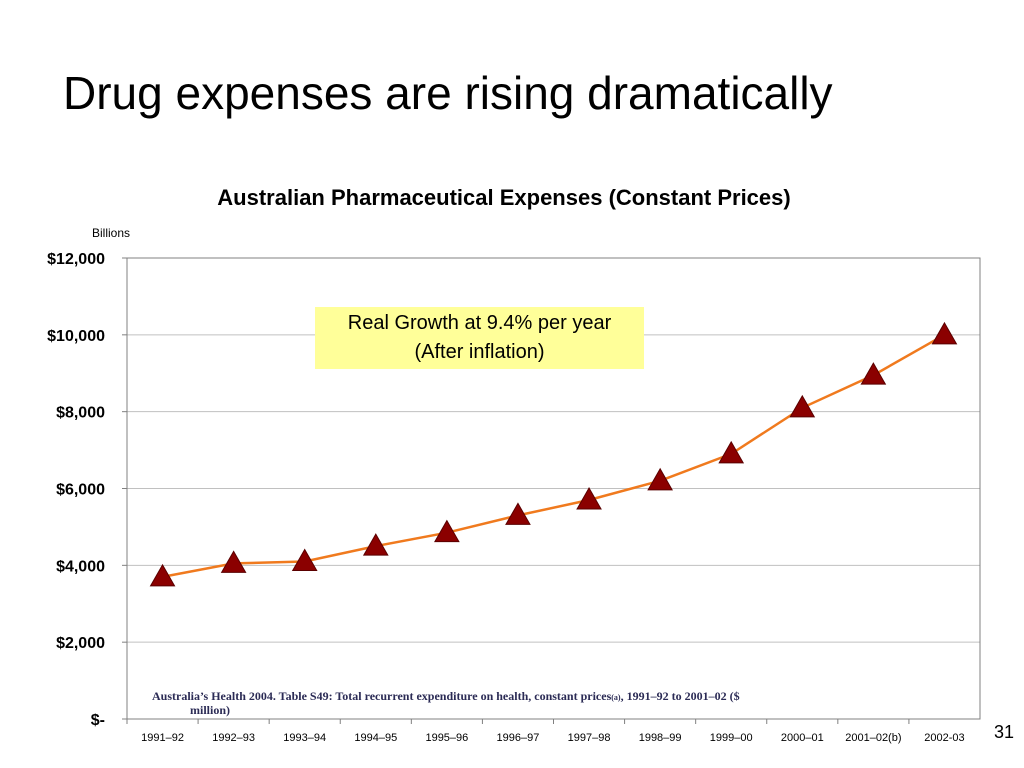 Image resolution: width=1024 pixels, height=768 pixels. I want to click on growth-annotation-line2: (After inflation), so click(479, 352).